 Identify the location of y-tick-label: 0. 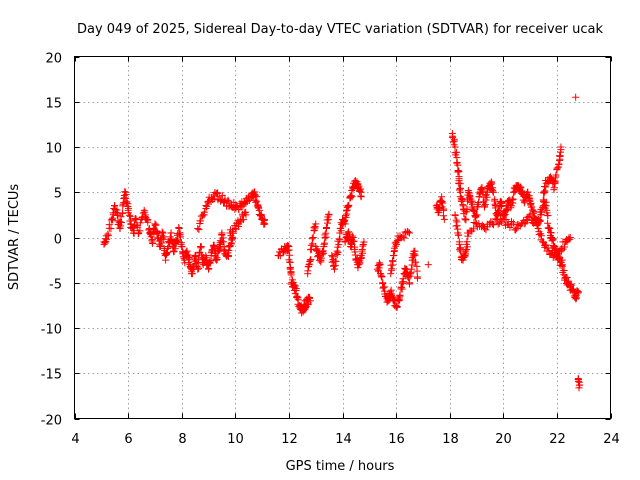
(58, 240).